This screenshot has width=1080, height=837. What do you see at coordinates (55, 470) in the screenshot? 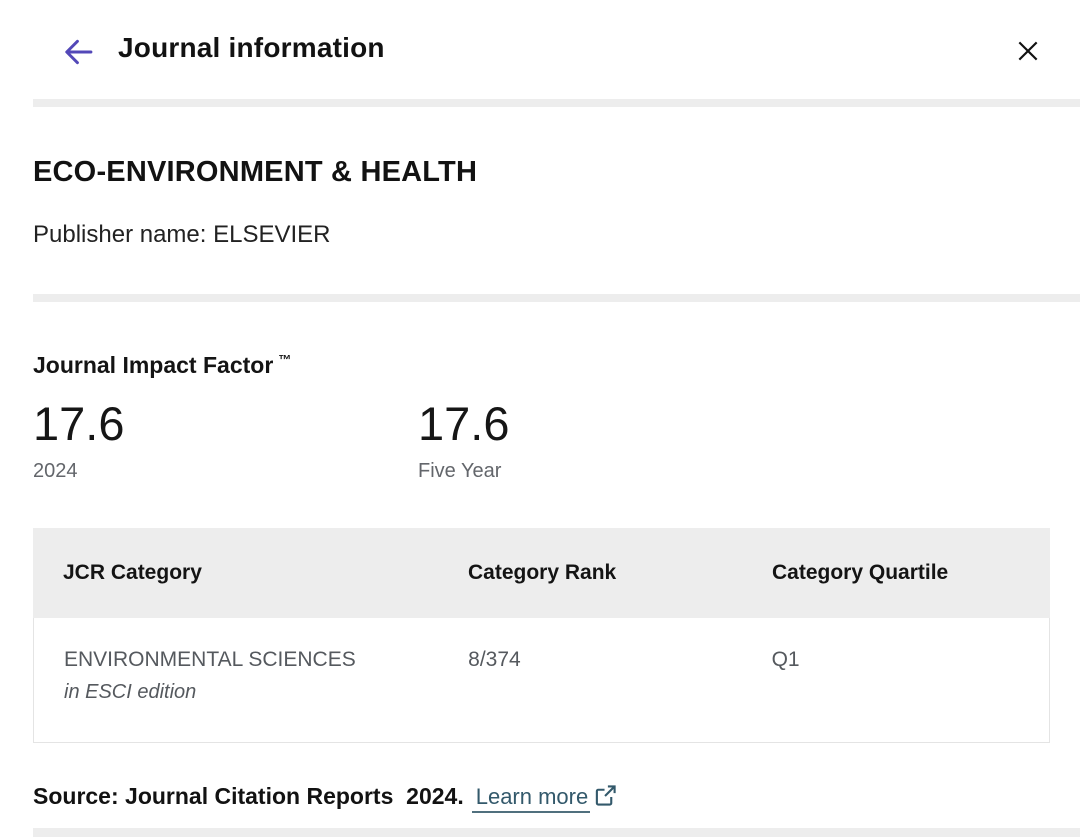
I see `jif-label: 2024` at bounding box center [55, 470].